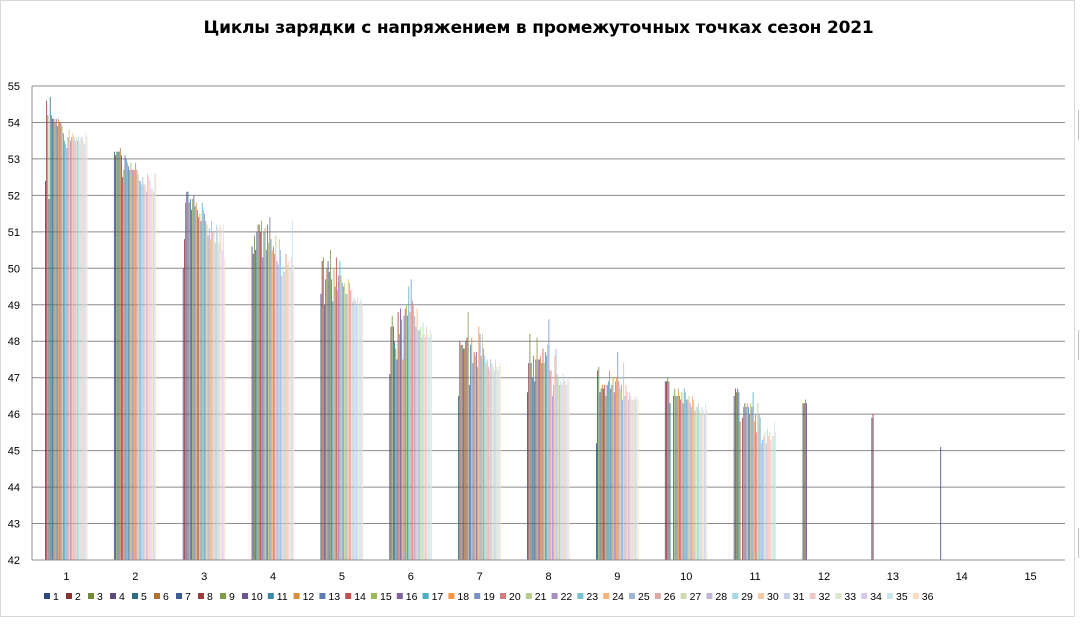 The width and height of the screenshot is (1089, 625). What do you see at coordinates (204, 577) in the screenshot?
I see `x-tick-label: 3` at bounding box center [204, 577].